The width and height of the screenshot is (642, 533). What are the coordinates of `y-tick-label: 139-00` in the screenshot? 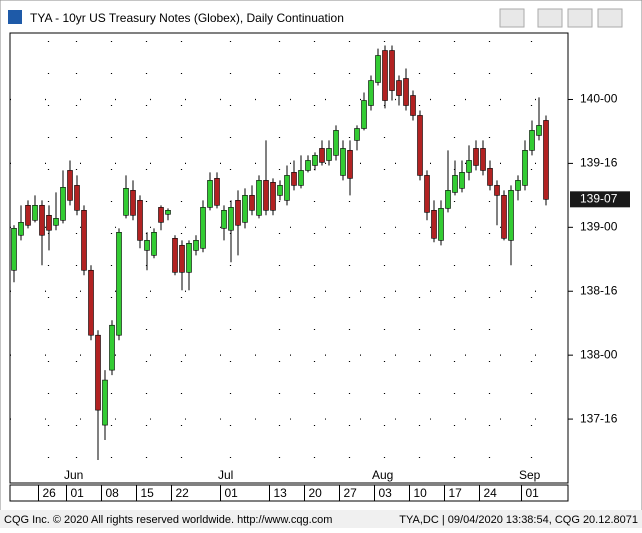 It's located at (599, 226).